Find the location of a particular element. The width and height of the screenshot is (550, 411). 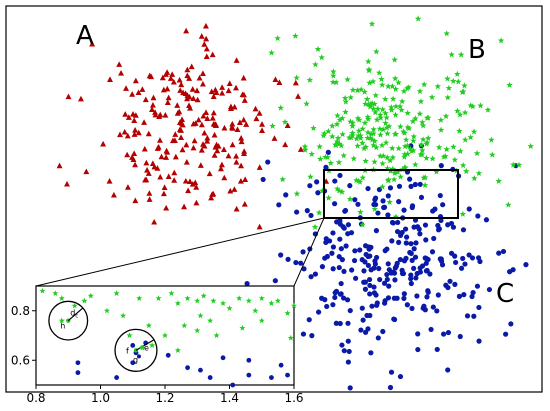

point-label-g: g is located at coordinates (135, 359).